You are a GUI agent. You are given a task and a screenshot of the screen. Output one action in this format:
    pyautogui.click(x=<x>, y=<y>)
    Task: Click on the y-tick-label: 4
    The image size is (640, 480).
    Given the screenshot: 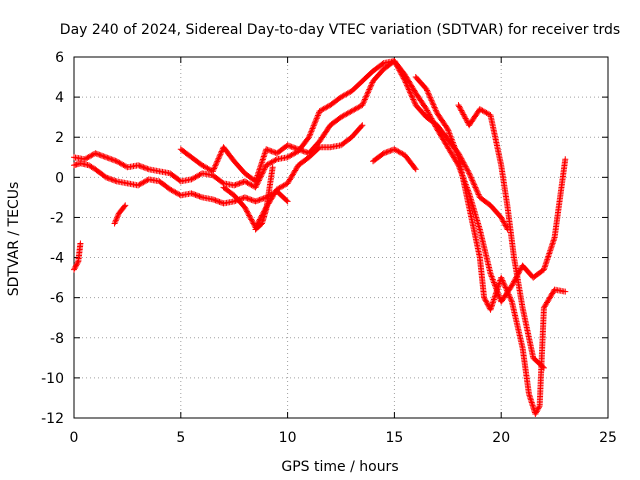 What is the action you would take?
    pyautogui.click(x=59, y=98)
    